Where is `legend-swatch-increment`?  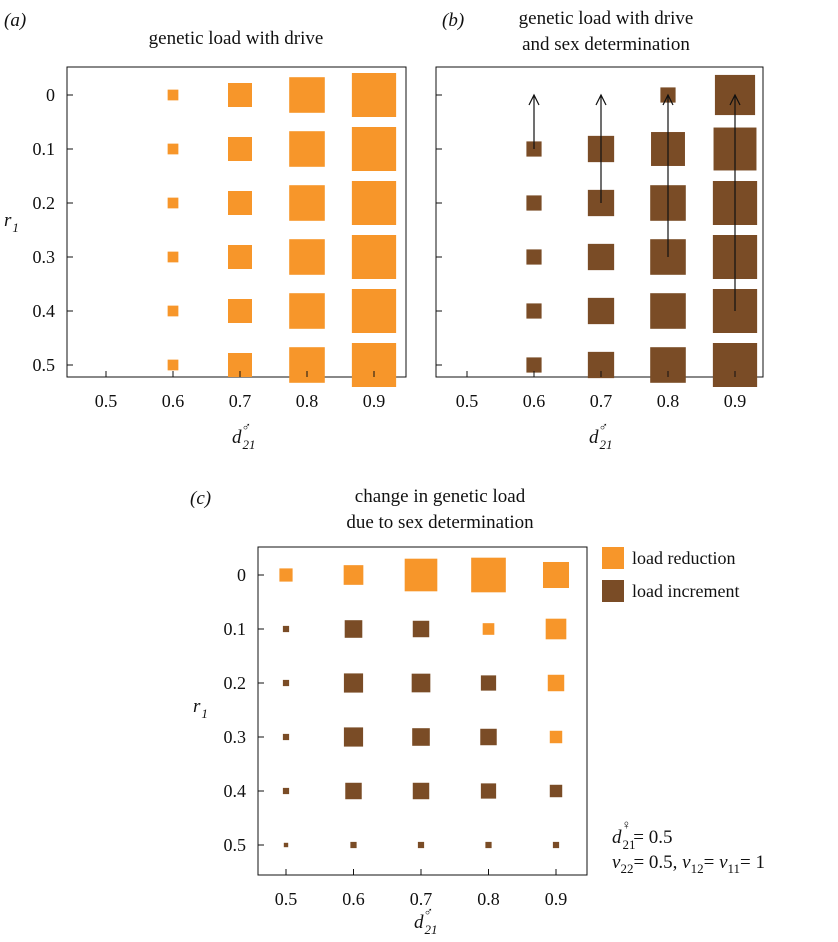 legend-swatch-increment is located at coordinates (613, 591).